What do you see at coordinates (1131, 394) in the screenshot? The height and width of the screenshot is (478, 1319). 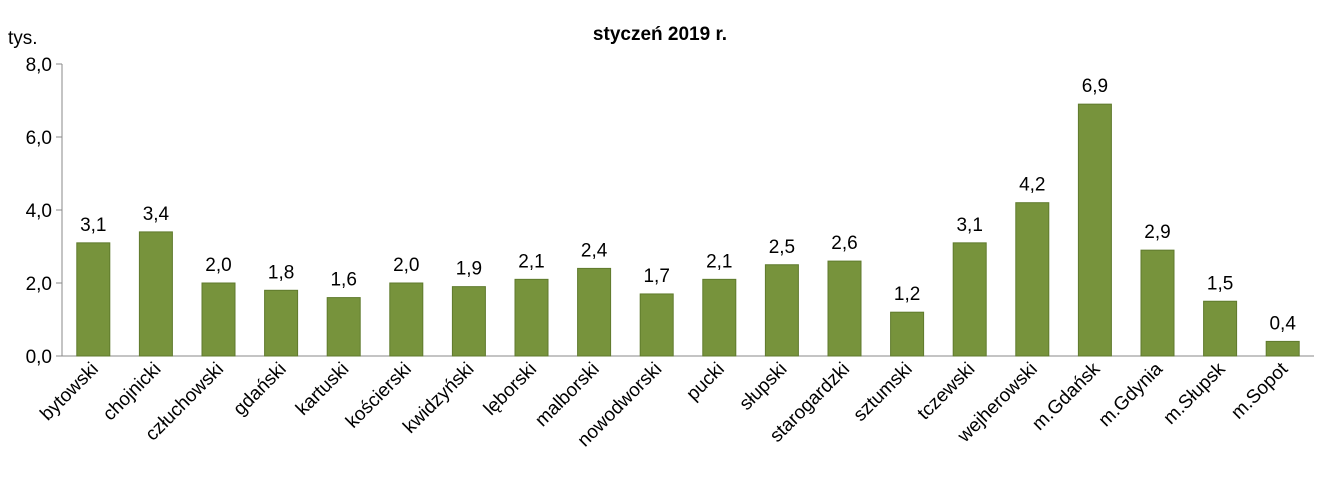 I see `x-tick-label: m.Gdynia` at bounding box center [1131, 394].